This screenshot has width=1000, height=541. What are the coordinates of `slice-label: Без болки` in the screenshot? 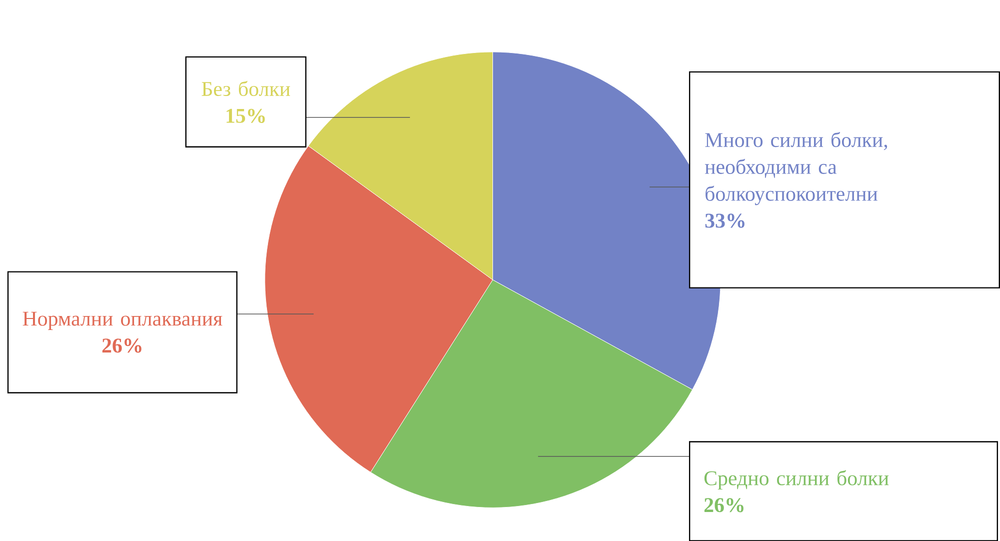 It's located at (246, 88).